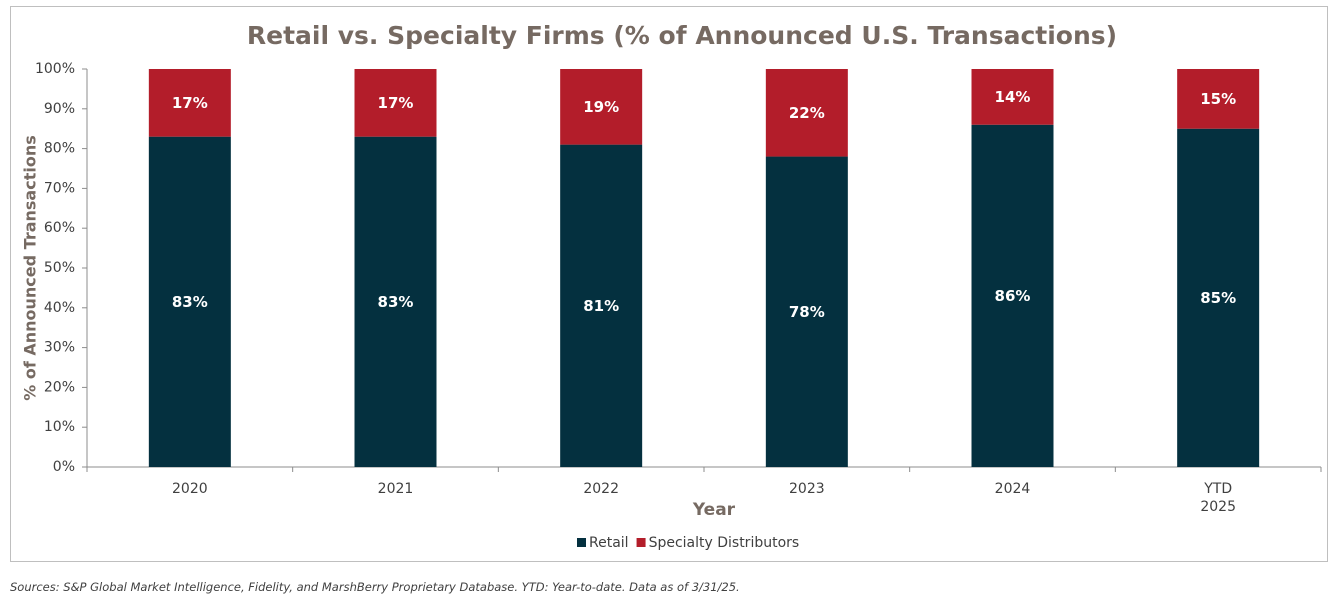  What do you see at coordinates (724, 543) in the screenshot?
I see `legend-label-specialty: Specialty Distributors` at bounding box center [724, 543].